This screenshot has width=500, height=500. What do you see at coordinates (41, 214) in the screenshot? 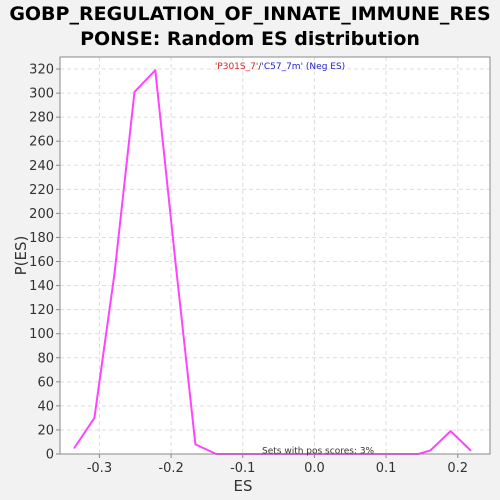
I see `y-tick-label-10: 200` at bounding box center [41, 214].